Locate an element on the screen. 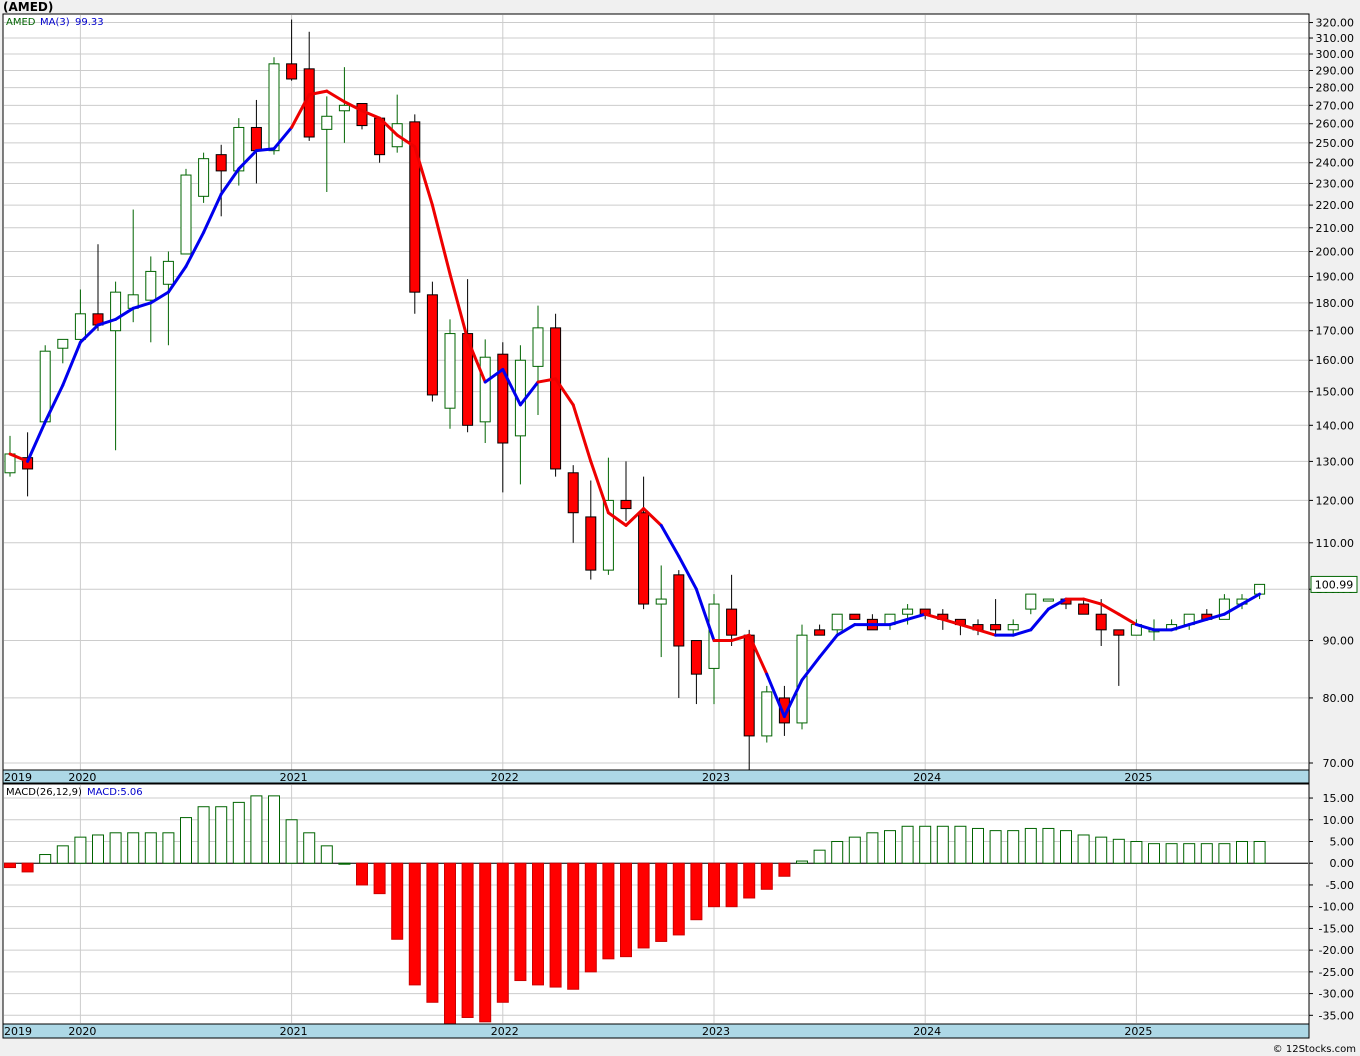 The height and width of the screenshot is (1056, 1360). price-tick-label: 310.00 is located at coordinates (1335, 38).